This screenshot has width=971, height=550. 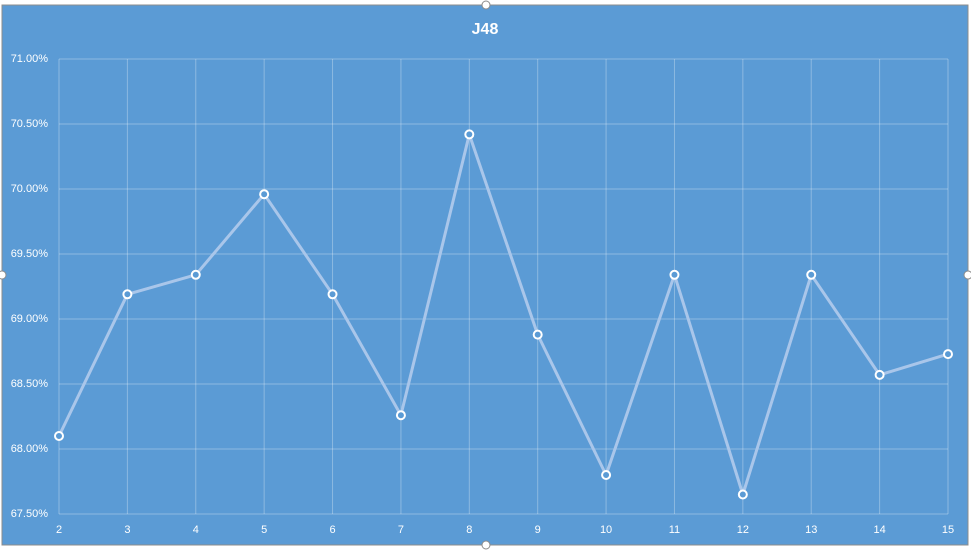 I want to click on x-tick-label: 13, so click(x=811, y=530).